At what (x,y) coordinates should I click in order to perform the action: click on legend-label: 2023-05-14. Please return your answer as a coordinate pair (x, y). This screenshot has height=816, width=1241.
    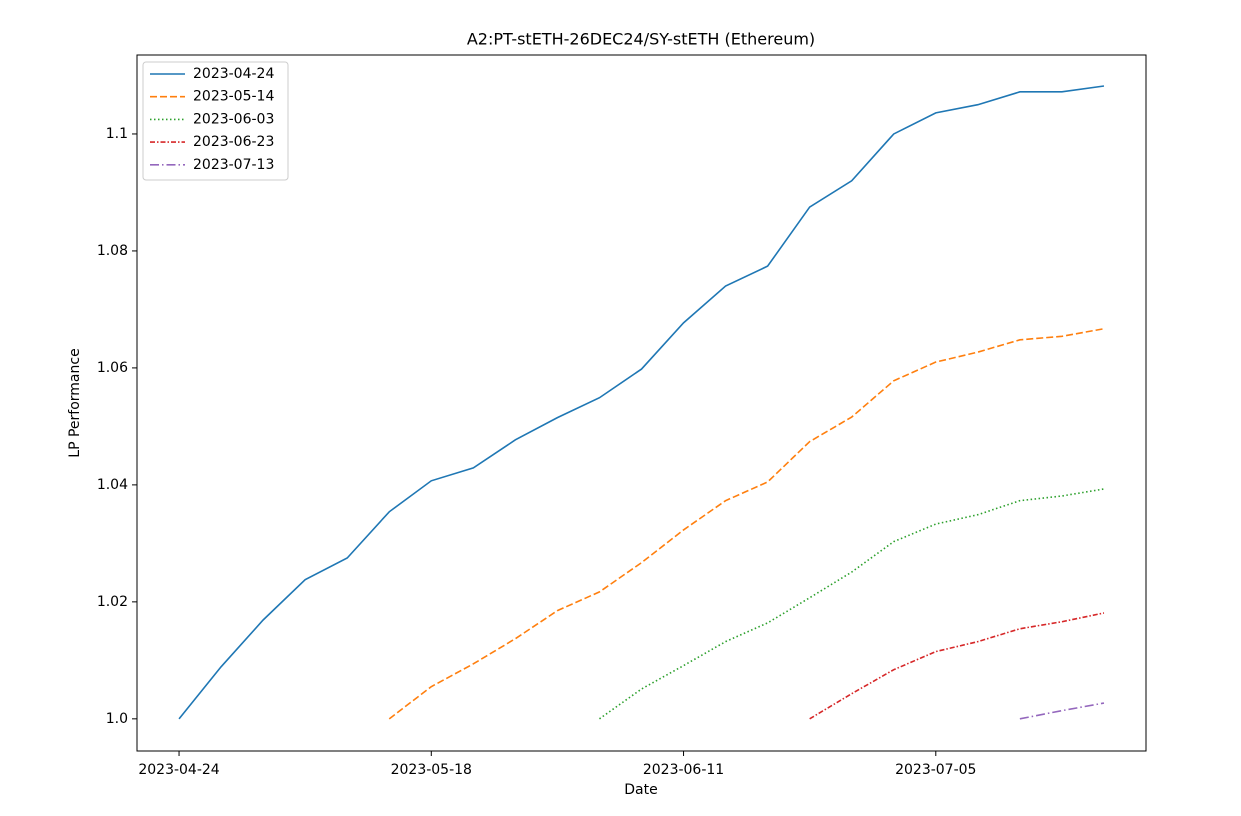
    Looking at the image, I should click on (233, 97).